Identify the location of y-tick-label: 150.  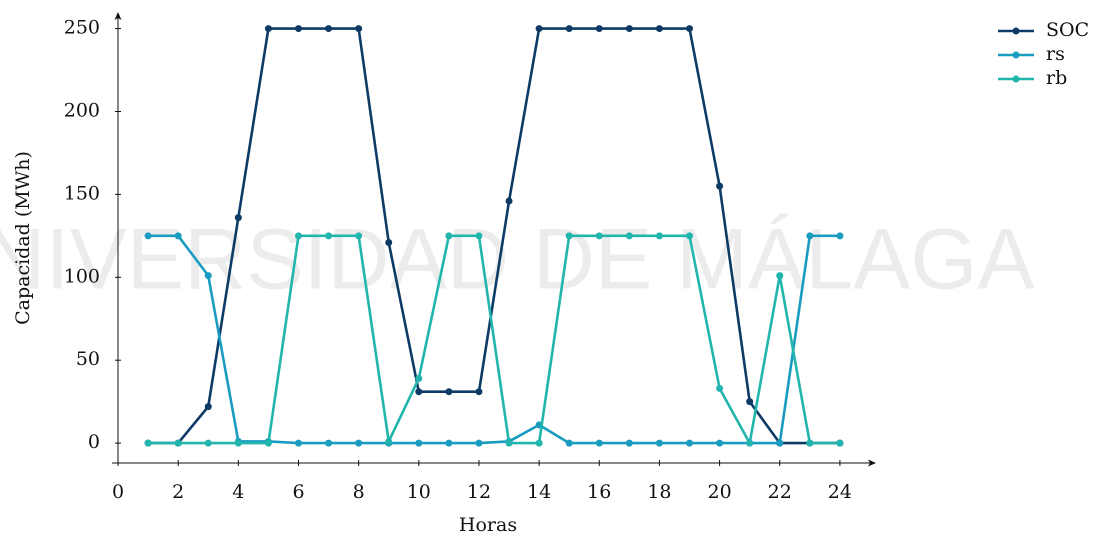
(82, 193).